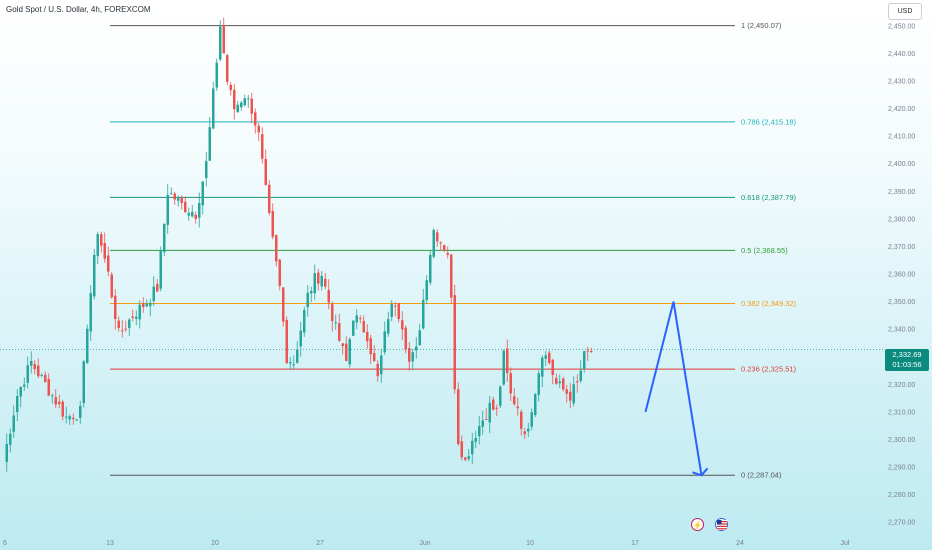 This screenshot has width=932, height=550. What do you see at coordinates (764, 250) in the screenshot?
I see `fib-level-label: 0.5 (2,368.55)` at bounding box center [764, 250].